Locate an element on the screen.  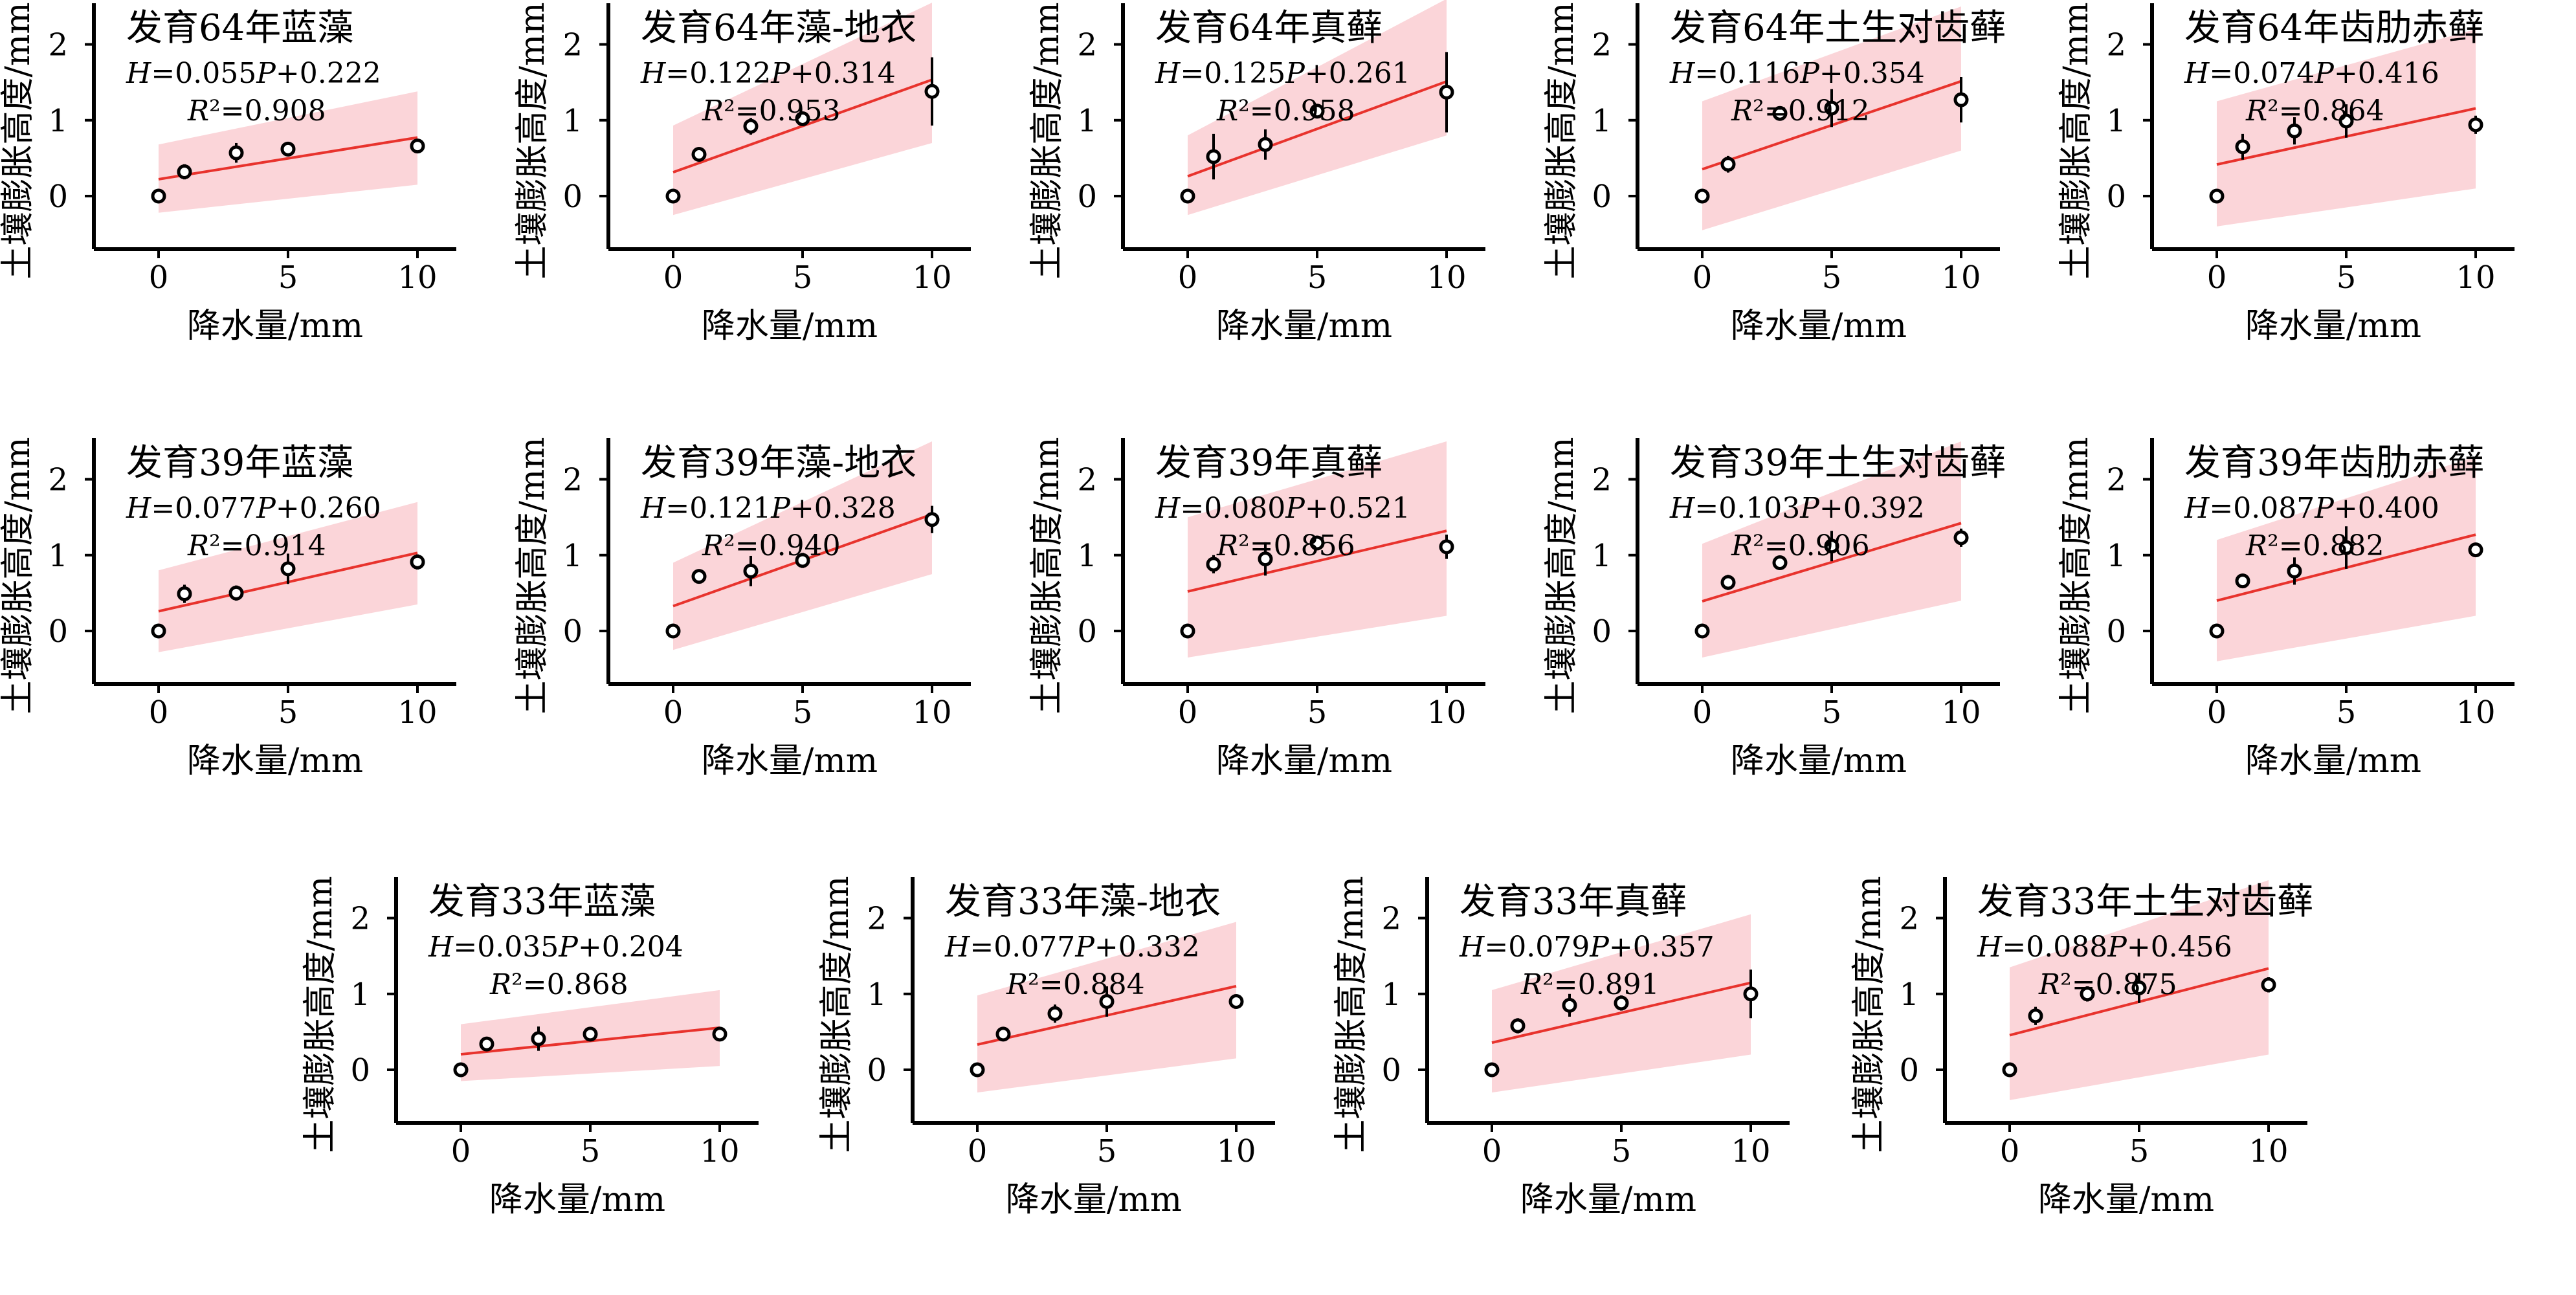
panel-title: 发育39年土生对齿藓 is located at coordinates (1838, 463).